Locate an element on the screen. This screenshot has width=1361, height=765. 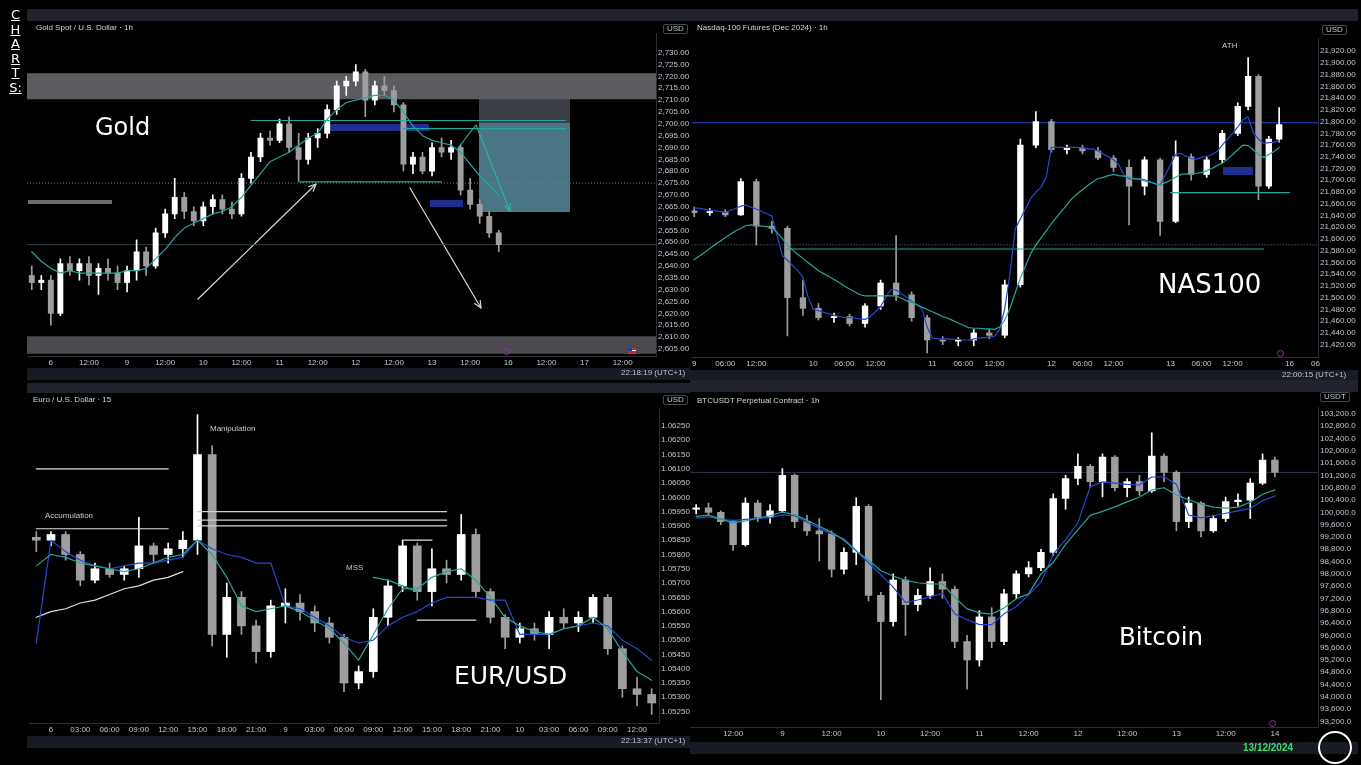
chart-subtitle: BTCUSDT Perpetual Contract · 1h is located at coordinates (758, 401).